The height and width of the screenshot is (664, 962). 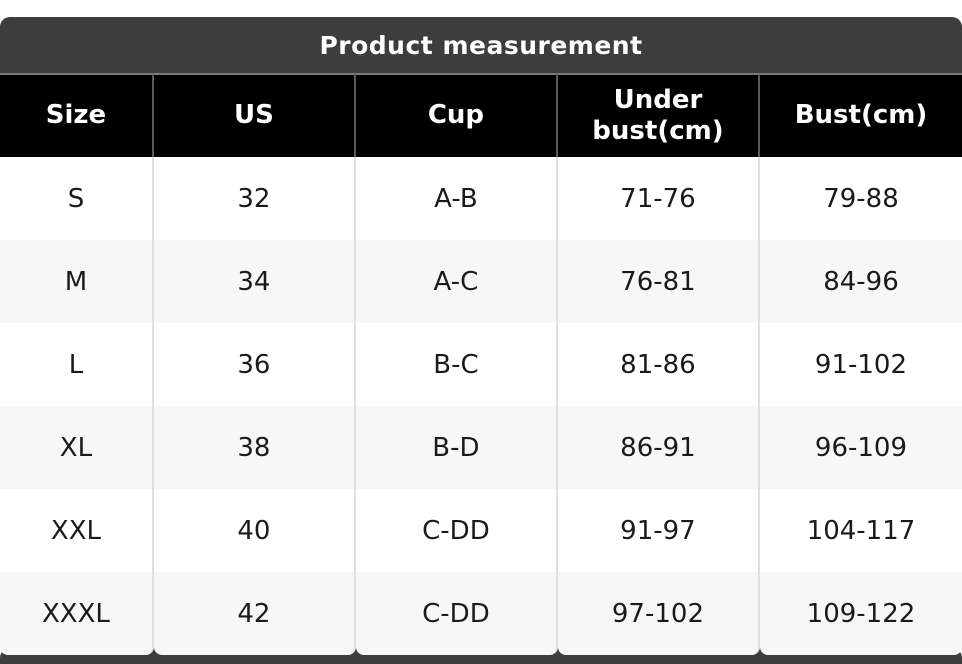 I want to click on column-header-bust: Bust(cm), so click(x=860, y=115).